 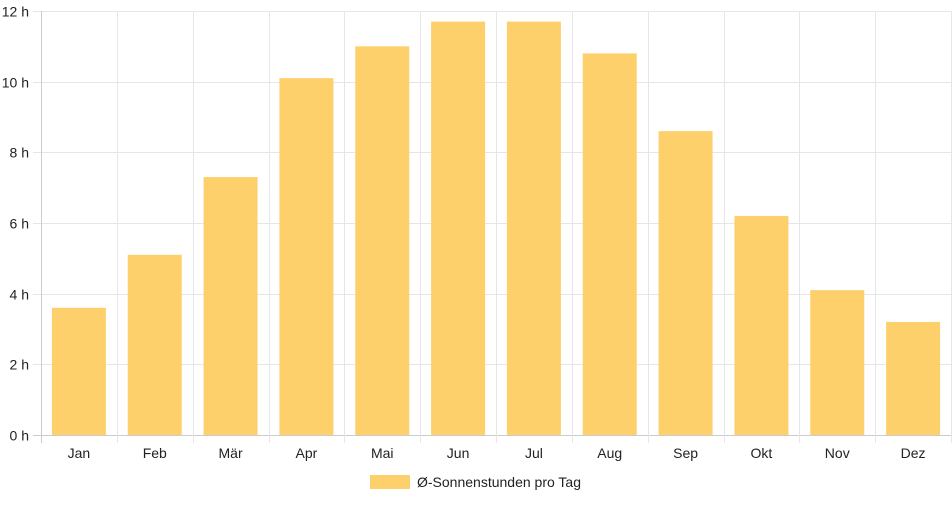 What do you see at coordinates (154, 344) in the screenshot?
I see `bar-feb` at bounding box center [154, 344].